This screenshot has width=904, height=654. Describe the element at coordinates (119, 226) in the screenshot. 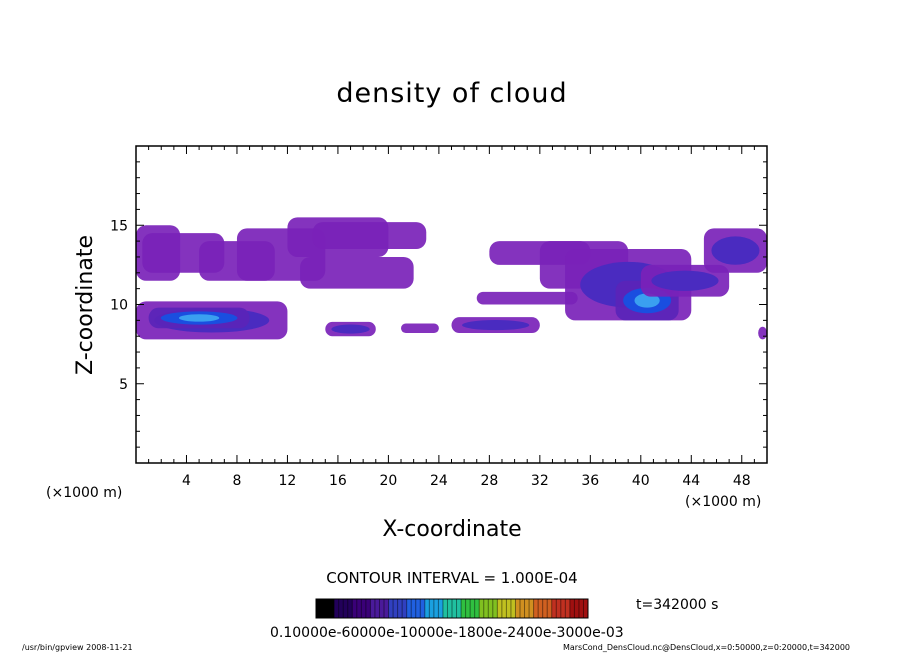

I see `y-tick-label: 15` at that location.